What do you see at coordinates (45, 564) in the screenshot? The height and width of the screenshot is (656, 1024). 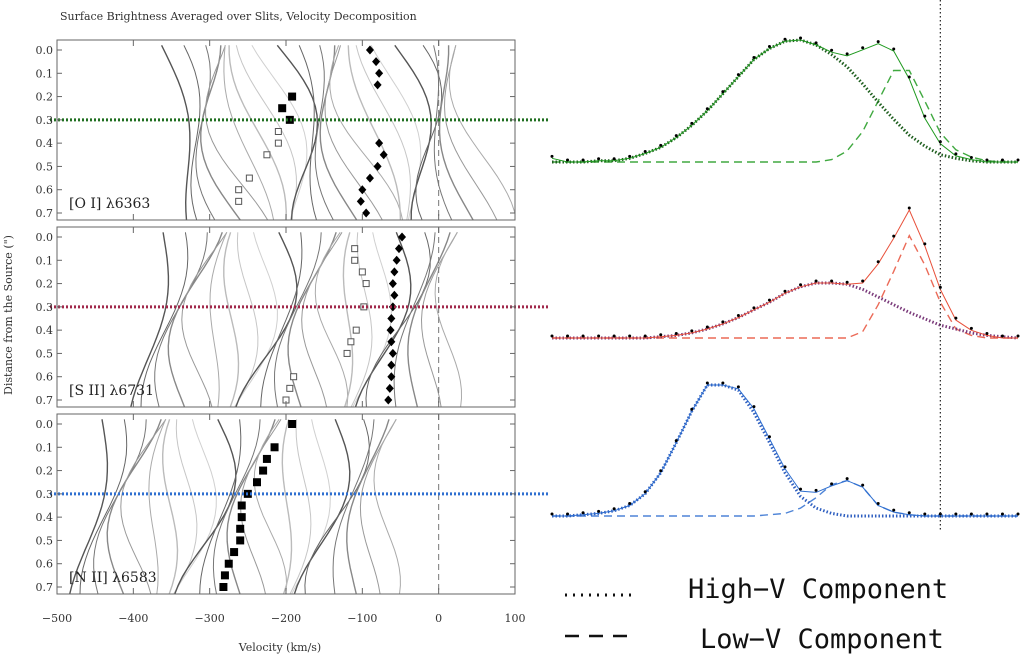 I see `y-tick-label: 0.6` at bounding box center [45, 564].